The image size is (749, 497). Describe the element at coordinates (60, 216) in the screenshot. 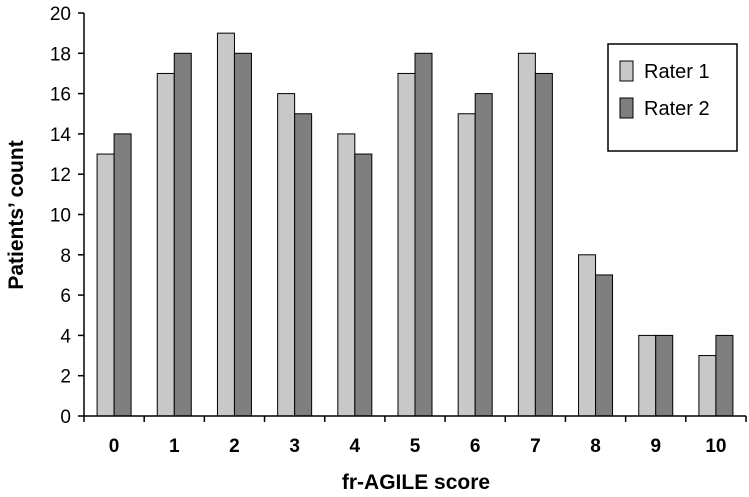

I see `y-tick-label: 10` at that location.